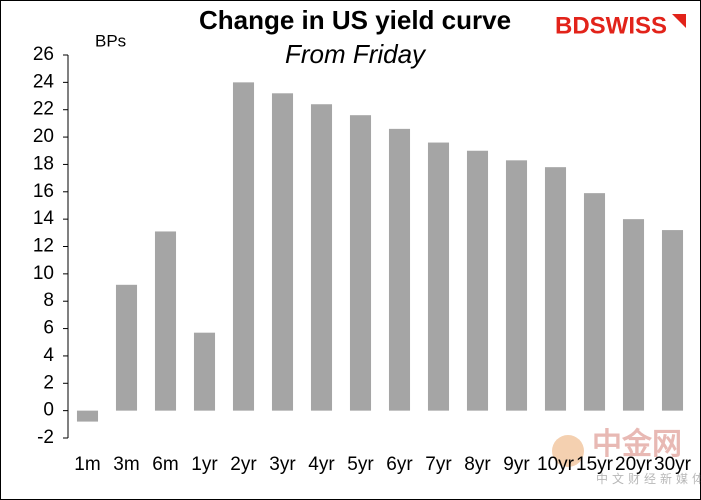  I want to click on x-tick-label: 3yr, so click(282, 464).